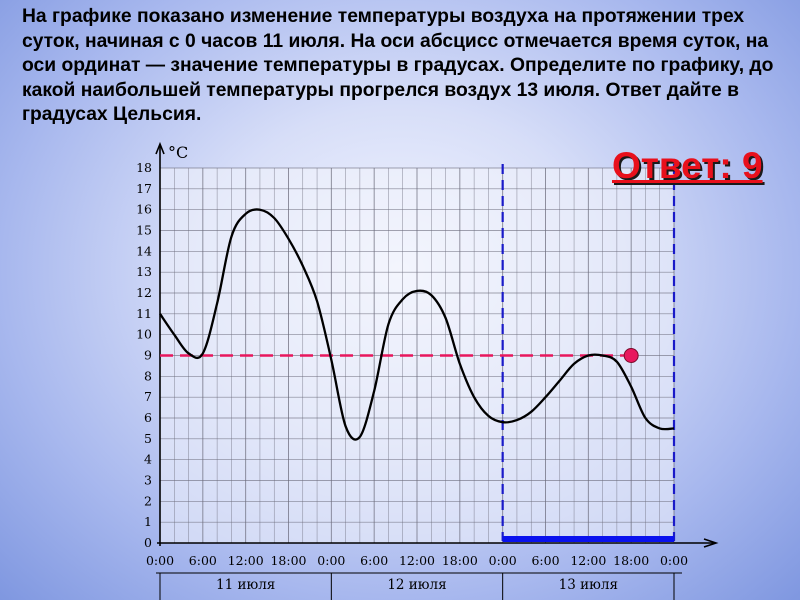  I want to click on y-tick-label: 2, so click(148, 500).